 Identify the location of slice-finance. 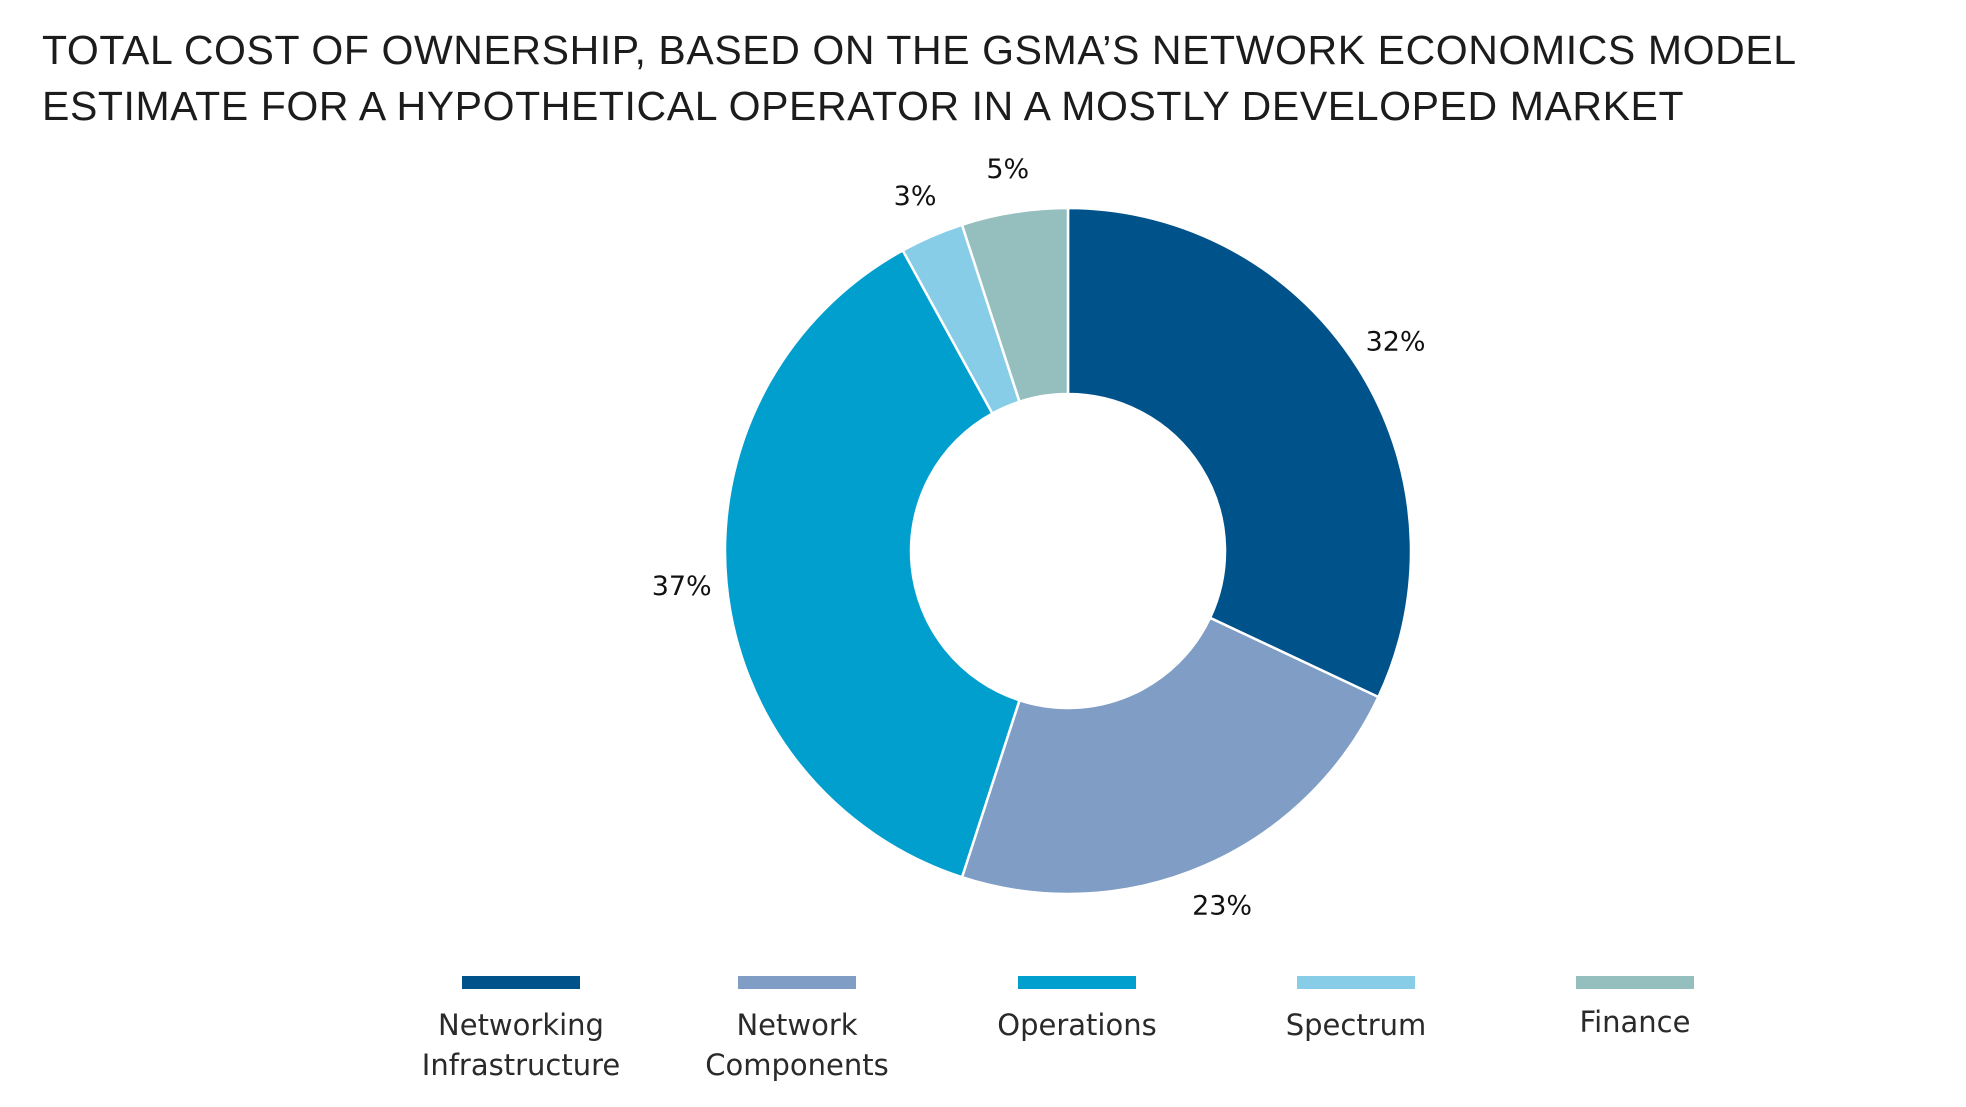
(1015, 305).